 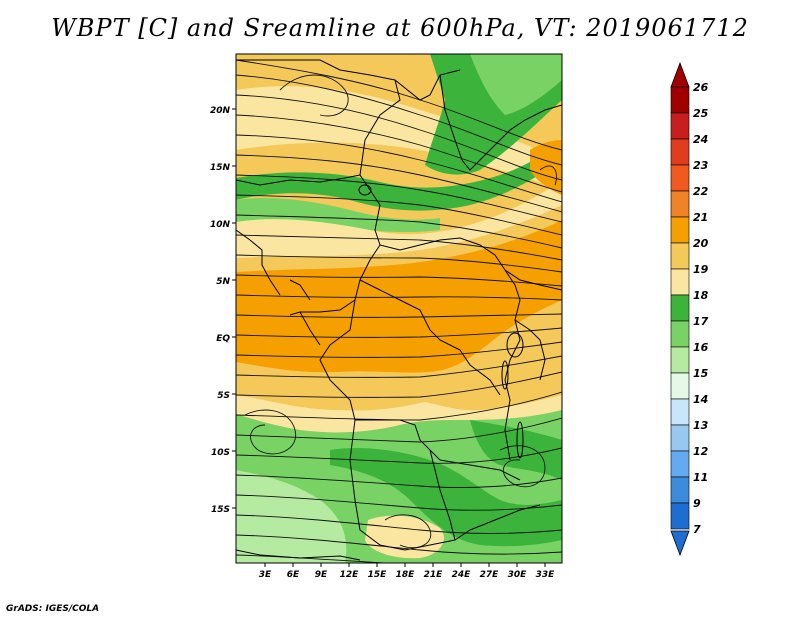 What do you see at coordinates (399, 175) in the screenshot?
I see `shade-band-17-sahel` at bounding box center [399, 175].